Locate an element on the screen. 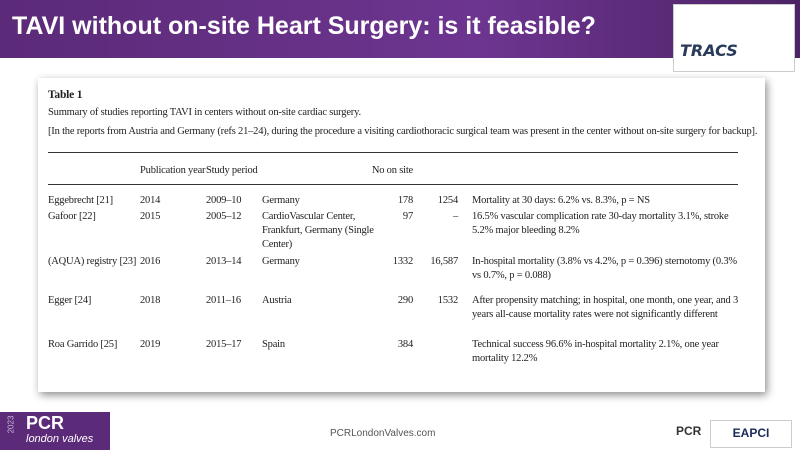 Image resolution: width=800 pixels, height=450 pixels. column-header: Study period is located at coordinates (232, 170).